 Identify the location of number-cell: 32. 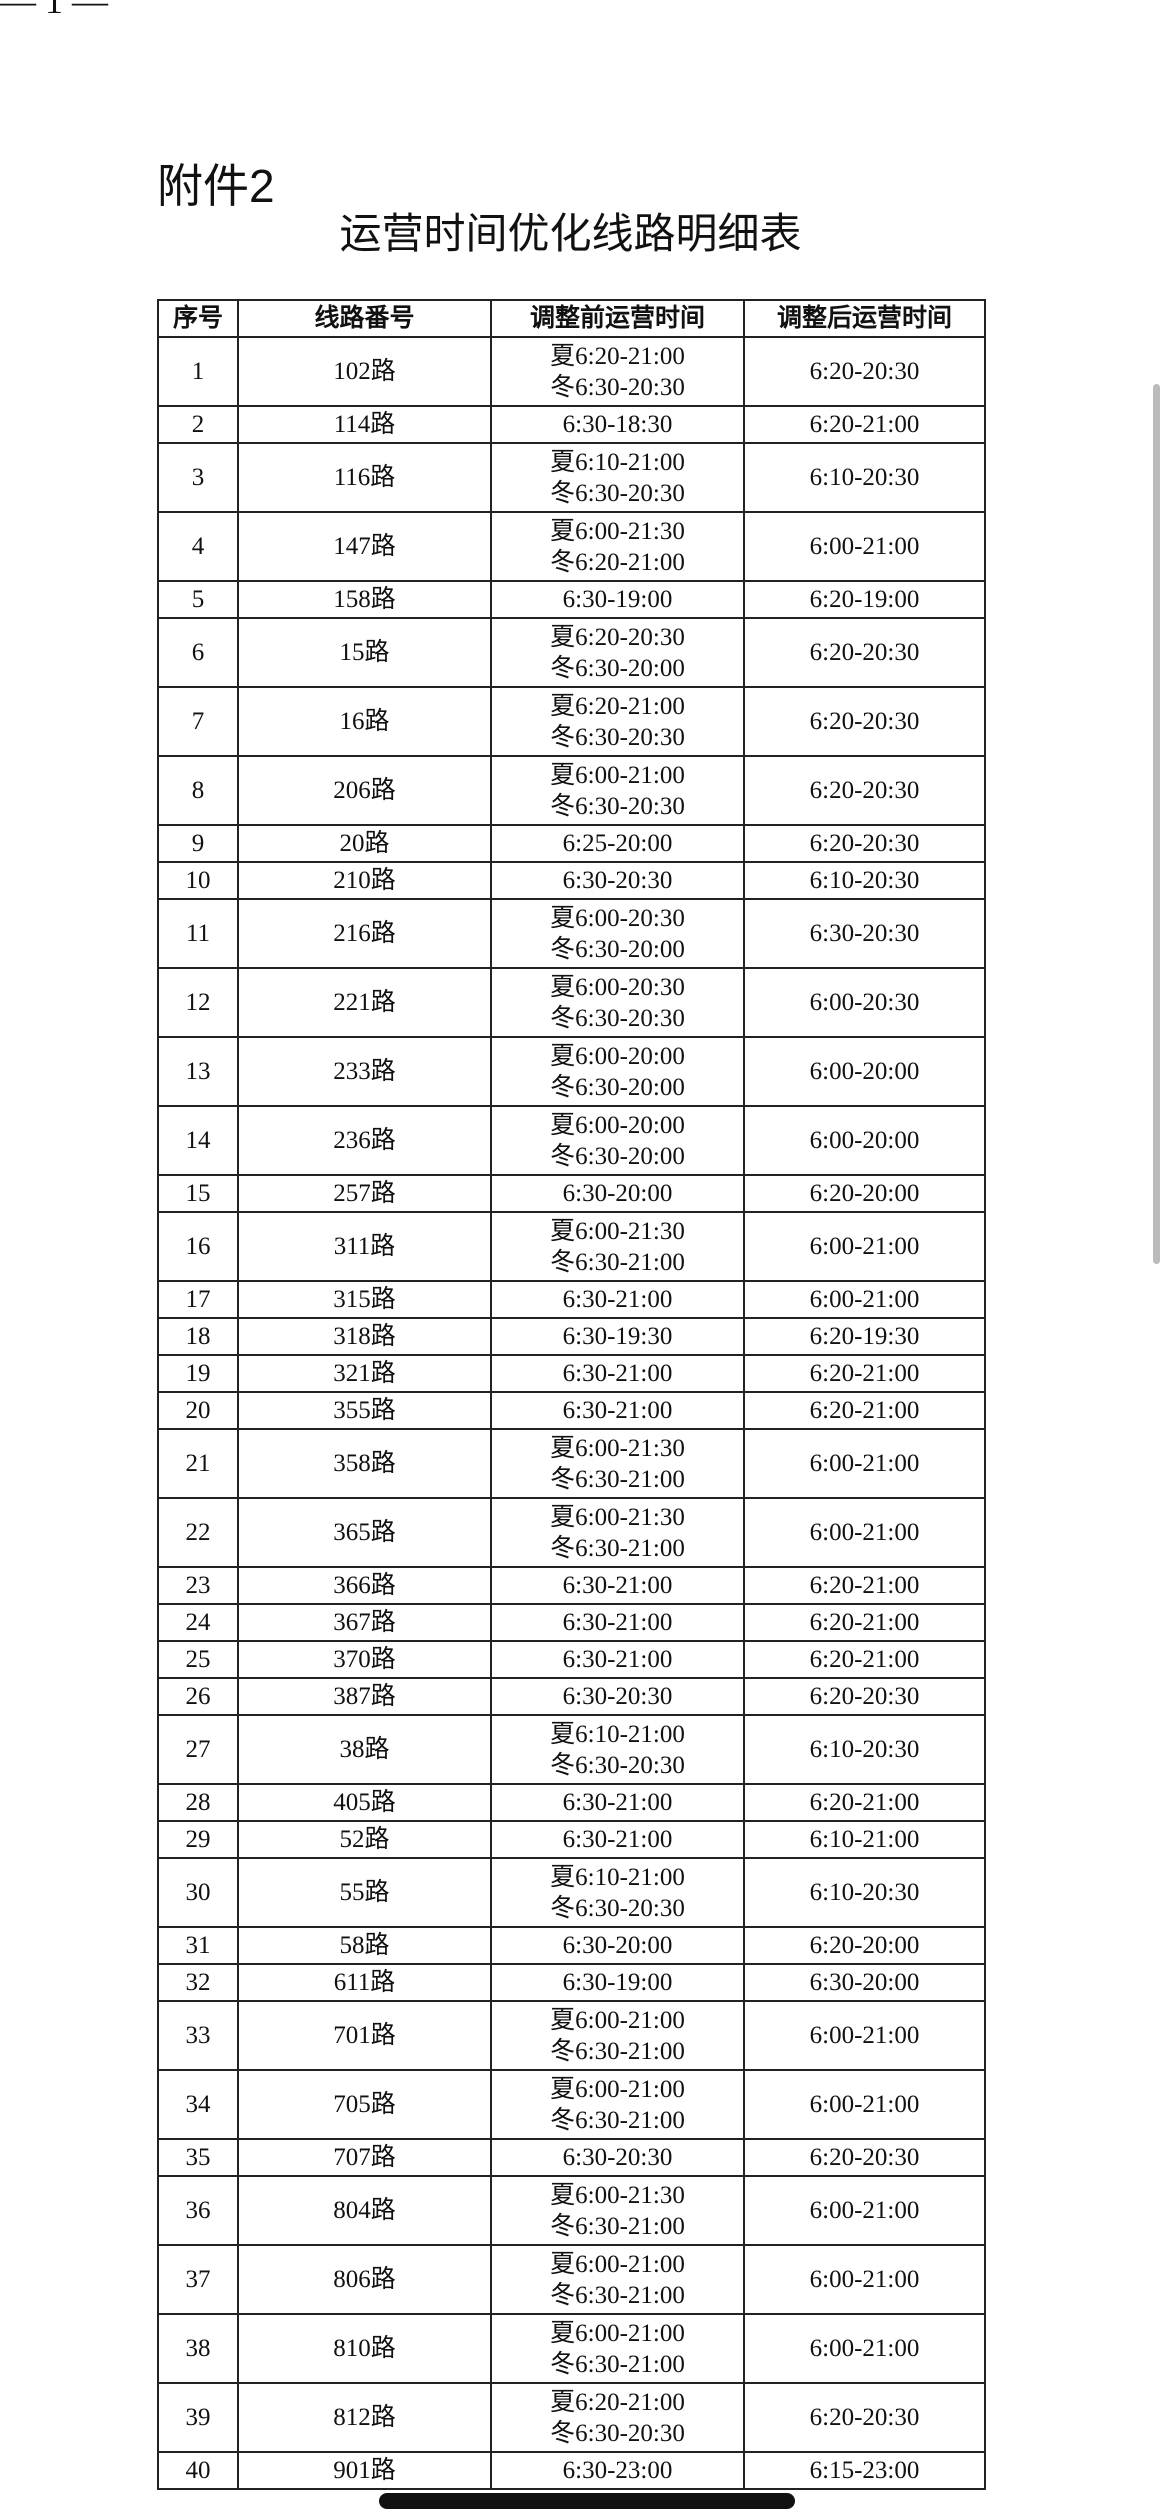
(198, 1982).